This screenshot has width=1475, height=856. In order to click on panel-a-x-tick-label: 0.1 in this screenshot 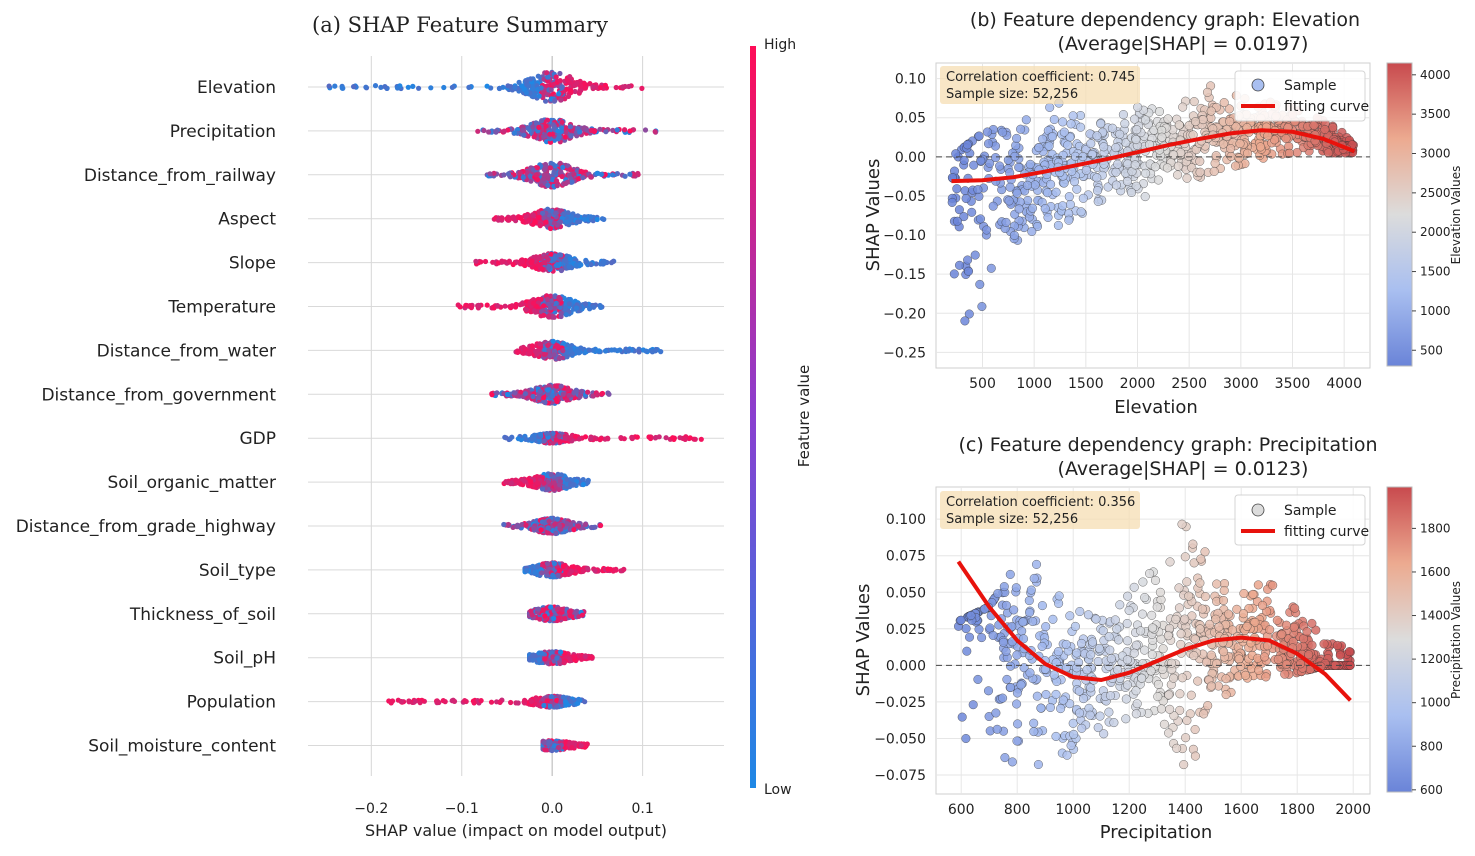, I will do `click(642, 809)`.